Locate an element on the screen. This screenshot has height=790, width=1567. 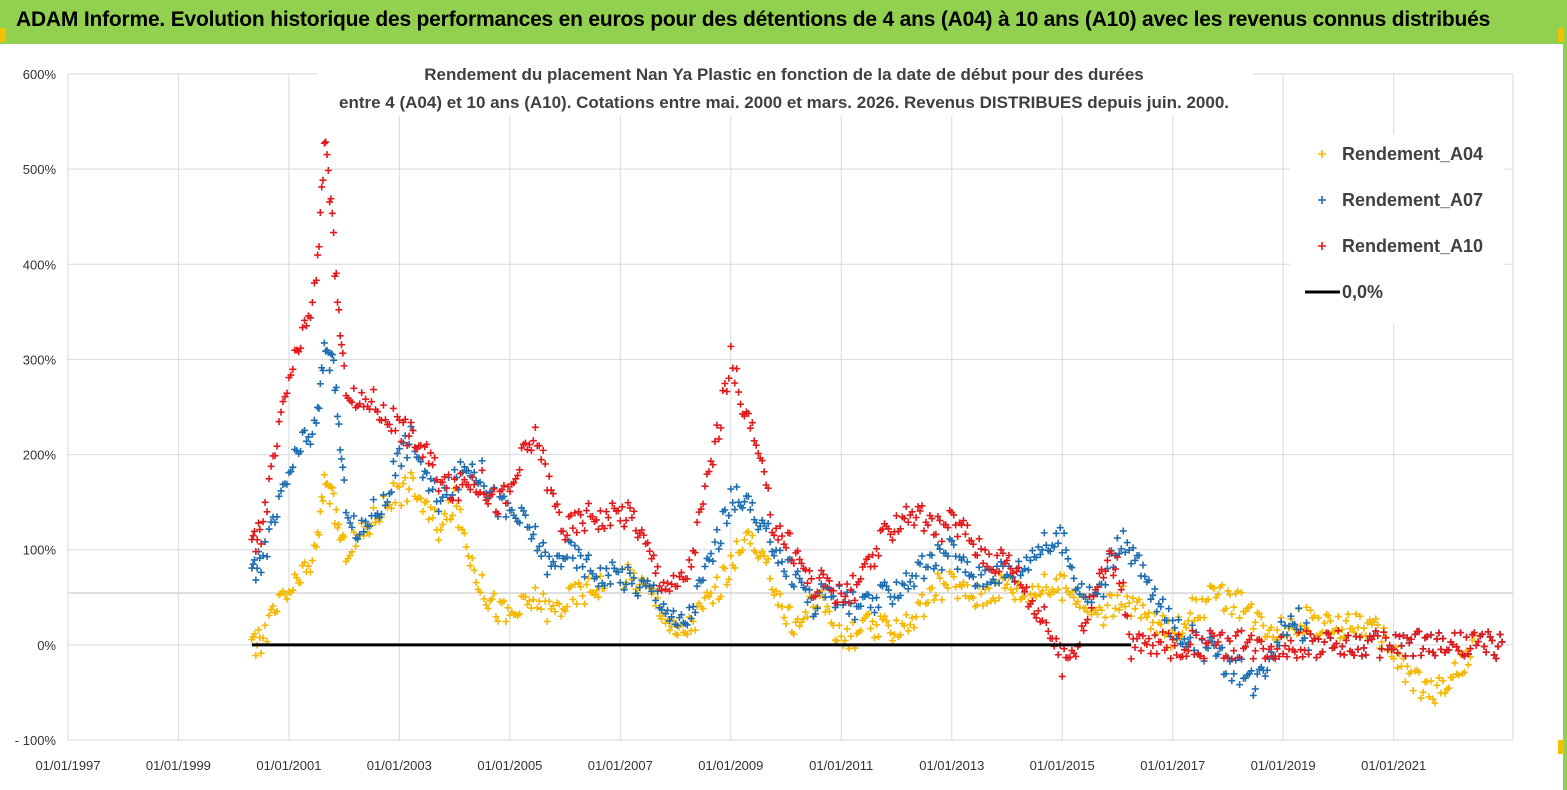
y-tick-label: 300% is located at coordinates (40, 359).